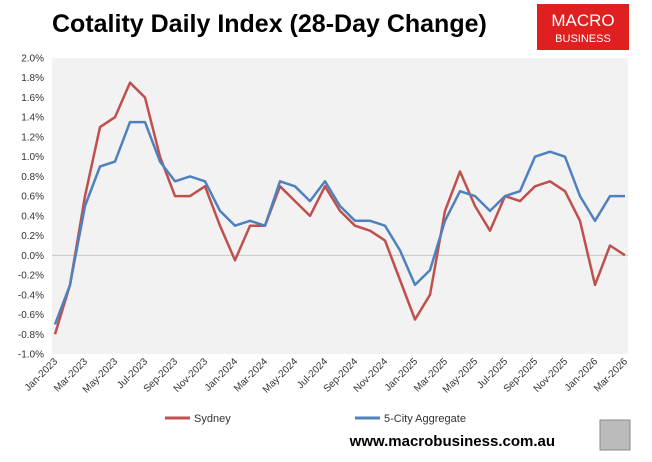  What do you see at coordinates (32, 197) in the screenshot?
I see `y-tick-label: 0.6%` at bounding box center [32, 197].